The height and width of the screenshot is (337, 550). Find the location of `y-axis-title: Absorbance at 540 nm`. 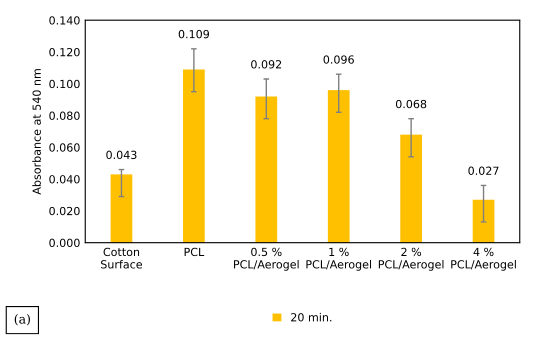

y-axis-title: Absorbance at 540 nm is located at coordinates (36, 132).